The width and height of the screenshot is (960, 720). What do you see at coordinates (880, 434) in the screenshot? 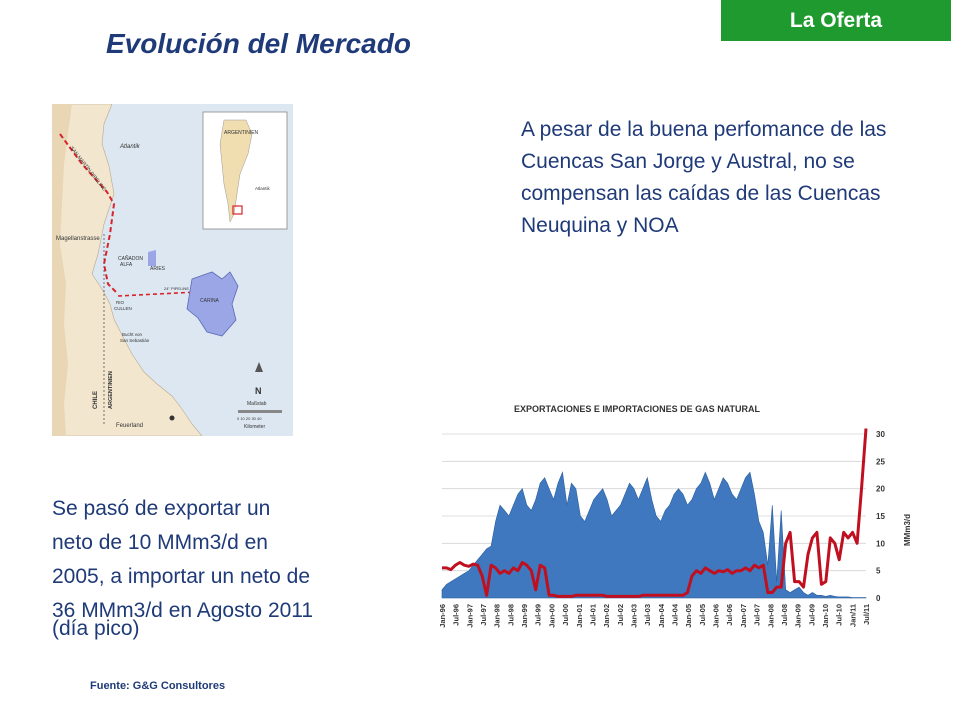
I see `y-tick-label: 30` at bounding box center [880, 434].